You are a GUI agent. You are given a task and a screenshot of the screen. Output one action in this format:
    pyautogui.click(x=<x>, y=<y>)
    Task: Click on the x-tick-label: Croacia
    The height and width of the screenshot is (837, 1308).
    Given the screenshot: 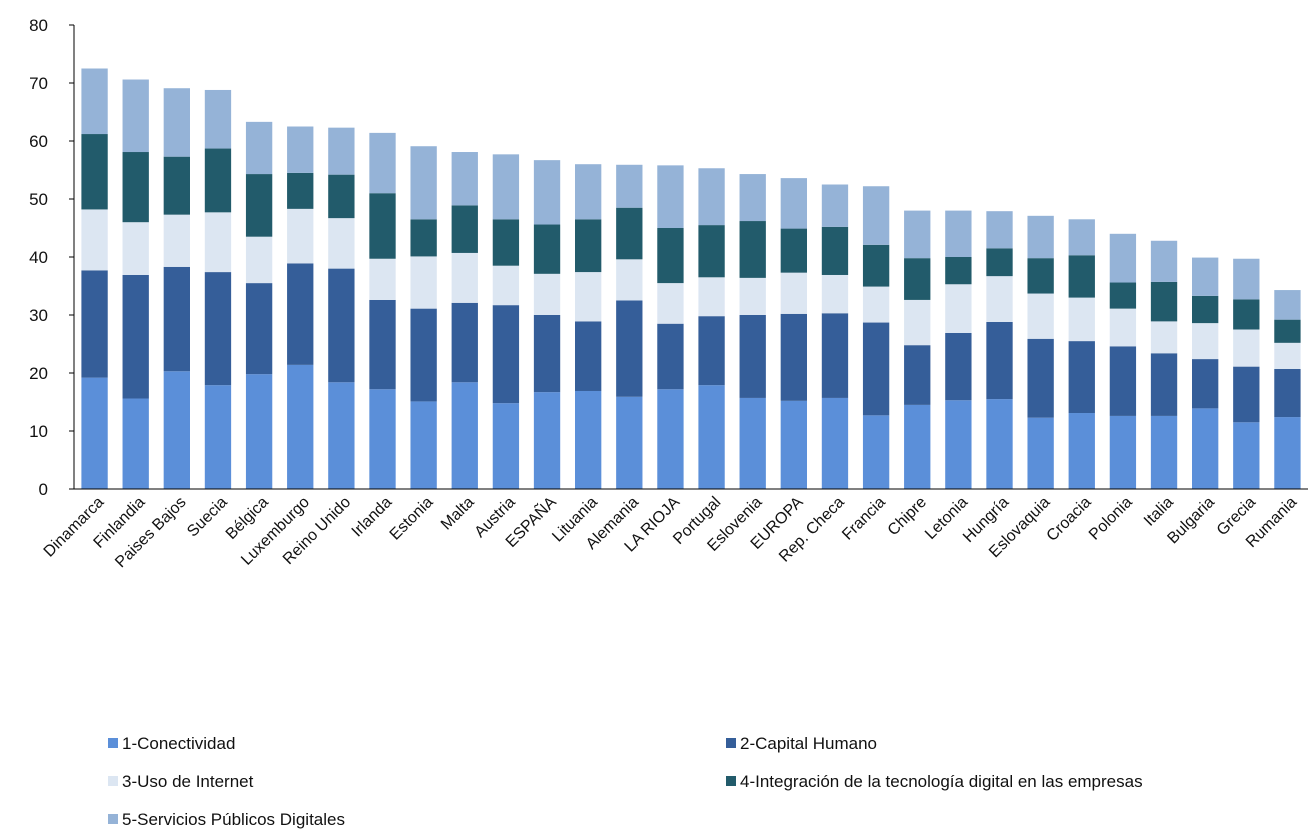 What is the action you would take?
    pyautogui.click(x=1069, y=519)
    